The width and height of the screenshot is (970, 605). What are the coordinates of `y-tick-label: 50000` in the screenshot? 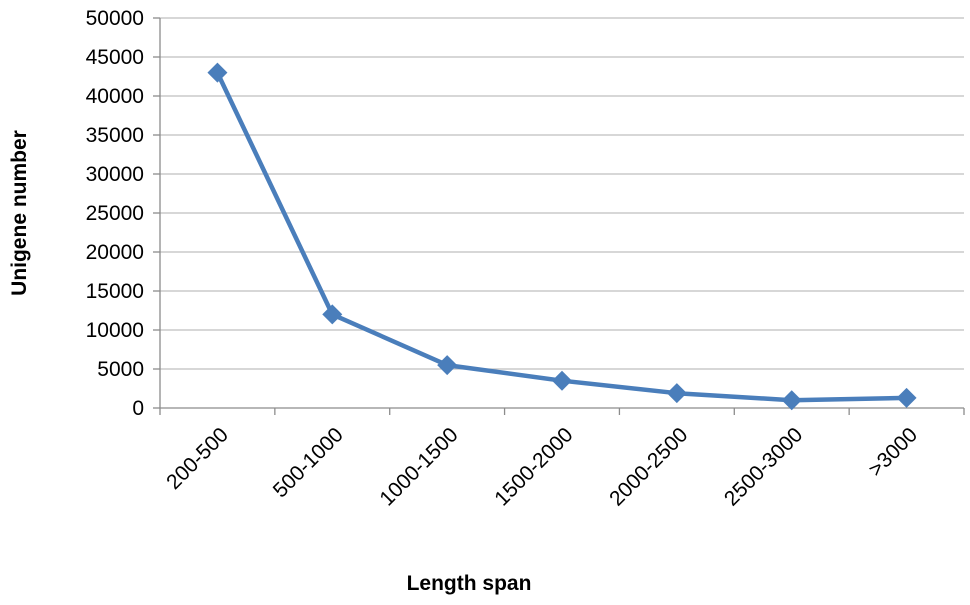 It's located at (115, 18).